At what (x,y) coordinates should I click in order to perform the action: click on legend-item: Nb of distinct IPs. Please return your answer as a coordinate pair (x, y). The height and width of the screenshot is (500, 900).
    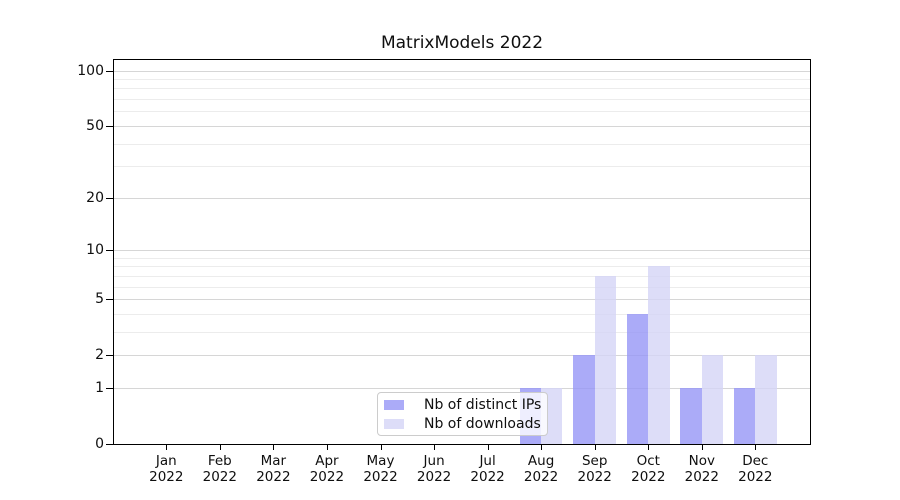
    Looking at the image, I should click on (463, 404).